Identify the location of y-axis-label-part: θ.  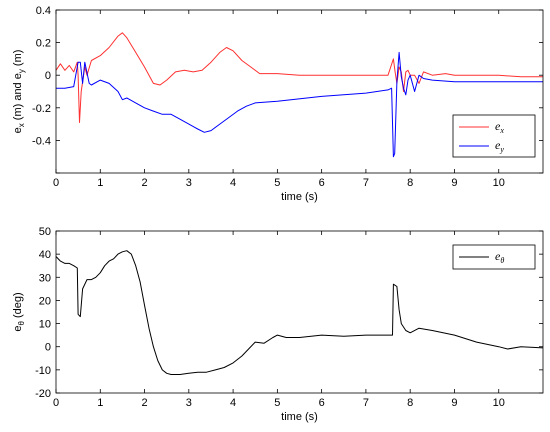
(21, 323).